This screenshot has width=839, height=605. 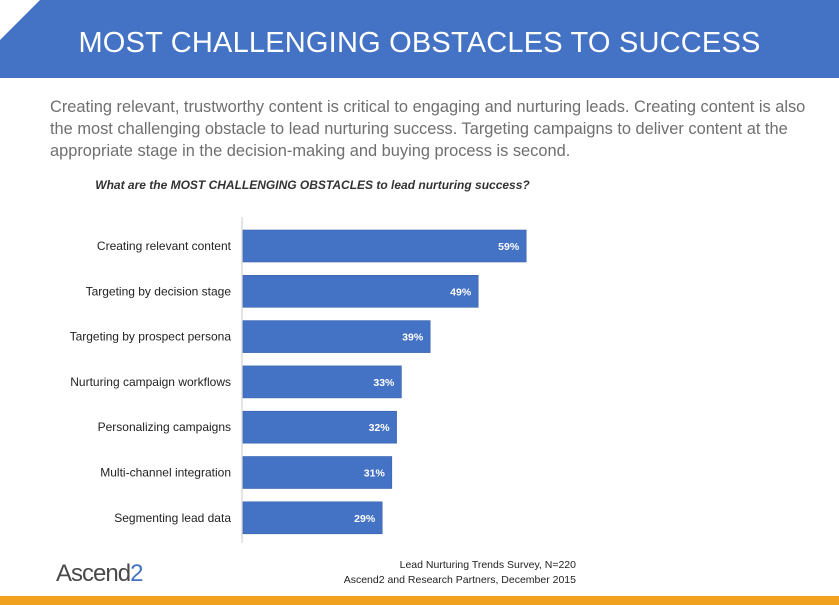 What do you see at coordinates (150, 382) in the screenshot?
I see `category-label: Nurturing campaign workflows` at bounding box center [150, 382].